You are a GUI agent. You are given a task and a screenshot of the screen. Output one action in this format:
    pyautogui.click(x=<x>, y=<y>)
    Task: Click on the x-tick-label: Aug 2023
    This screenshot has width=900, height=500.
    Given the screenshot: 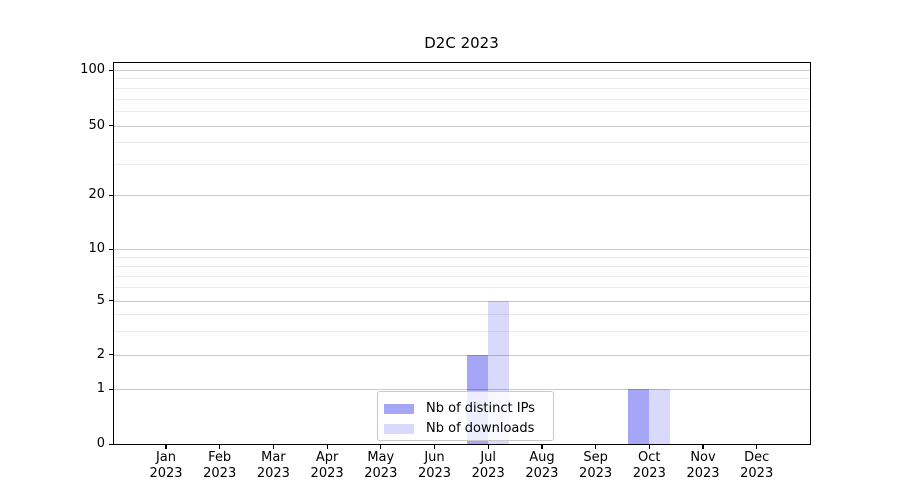 What is the action you would take?
    pyautogui.click(x=542, y=465)
    